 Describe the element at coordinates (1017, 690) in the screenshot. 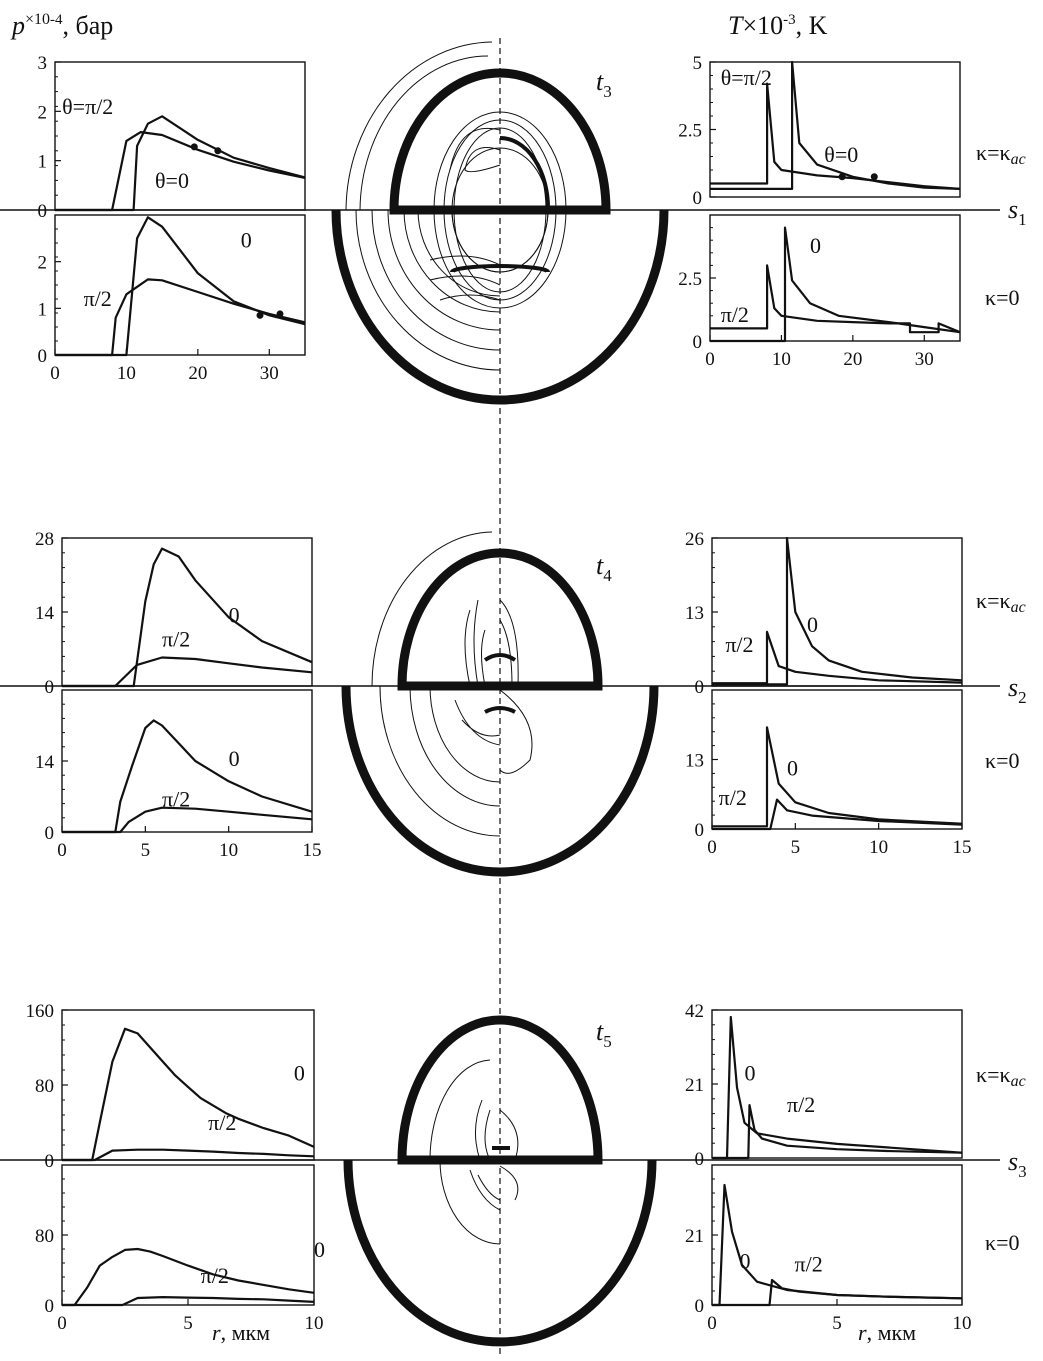

I see `s2-label: s2` at that location.